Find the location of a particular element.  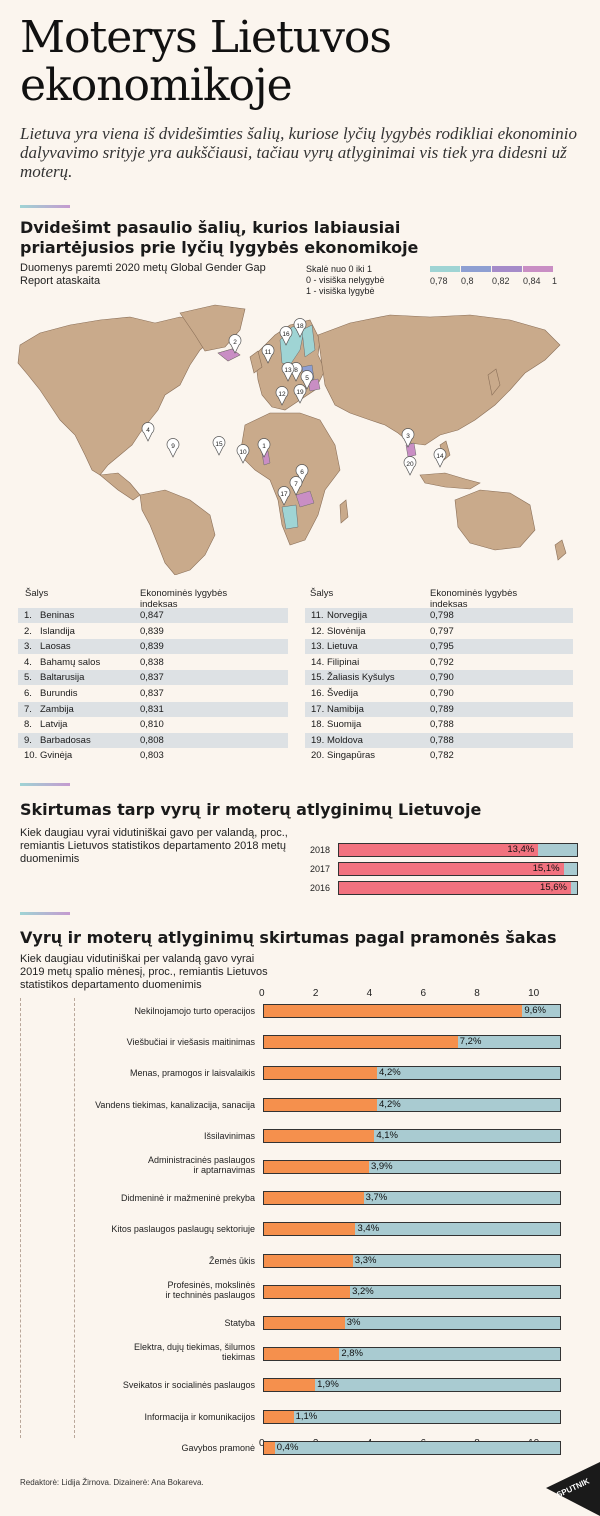

map-pin: 20 is located at coordinates (410, 466).